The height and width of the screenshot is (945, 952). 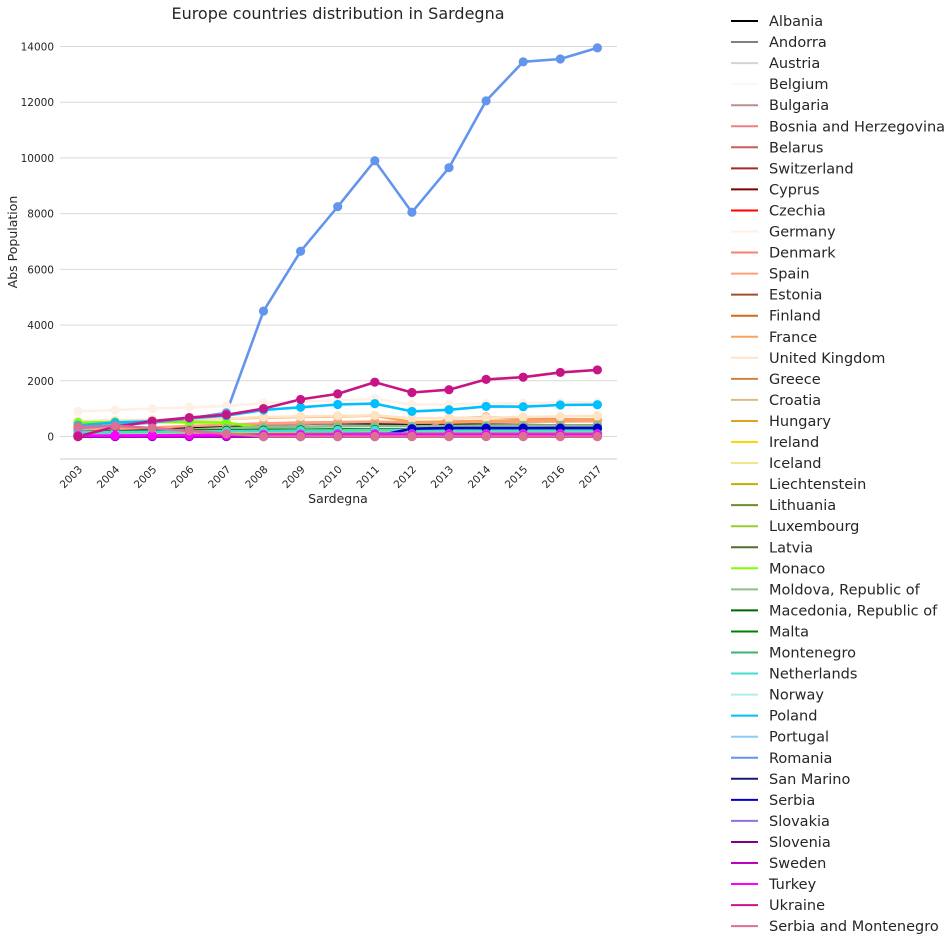 What do you see at coordinates (256, 477) in the screenshot?
I see `x-tick-label: 2008` at bounding box center [256, 477].